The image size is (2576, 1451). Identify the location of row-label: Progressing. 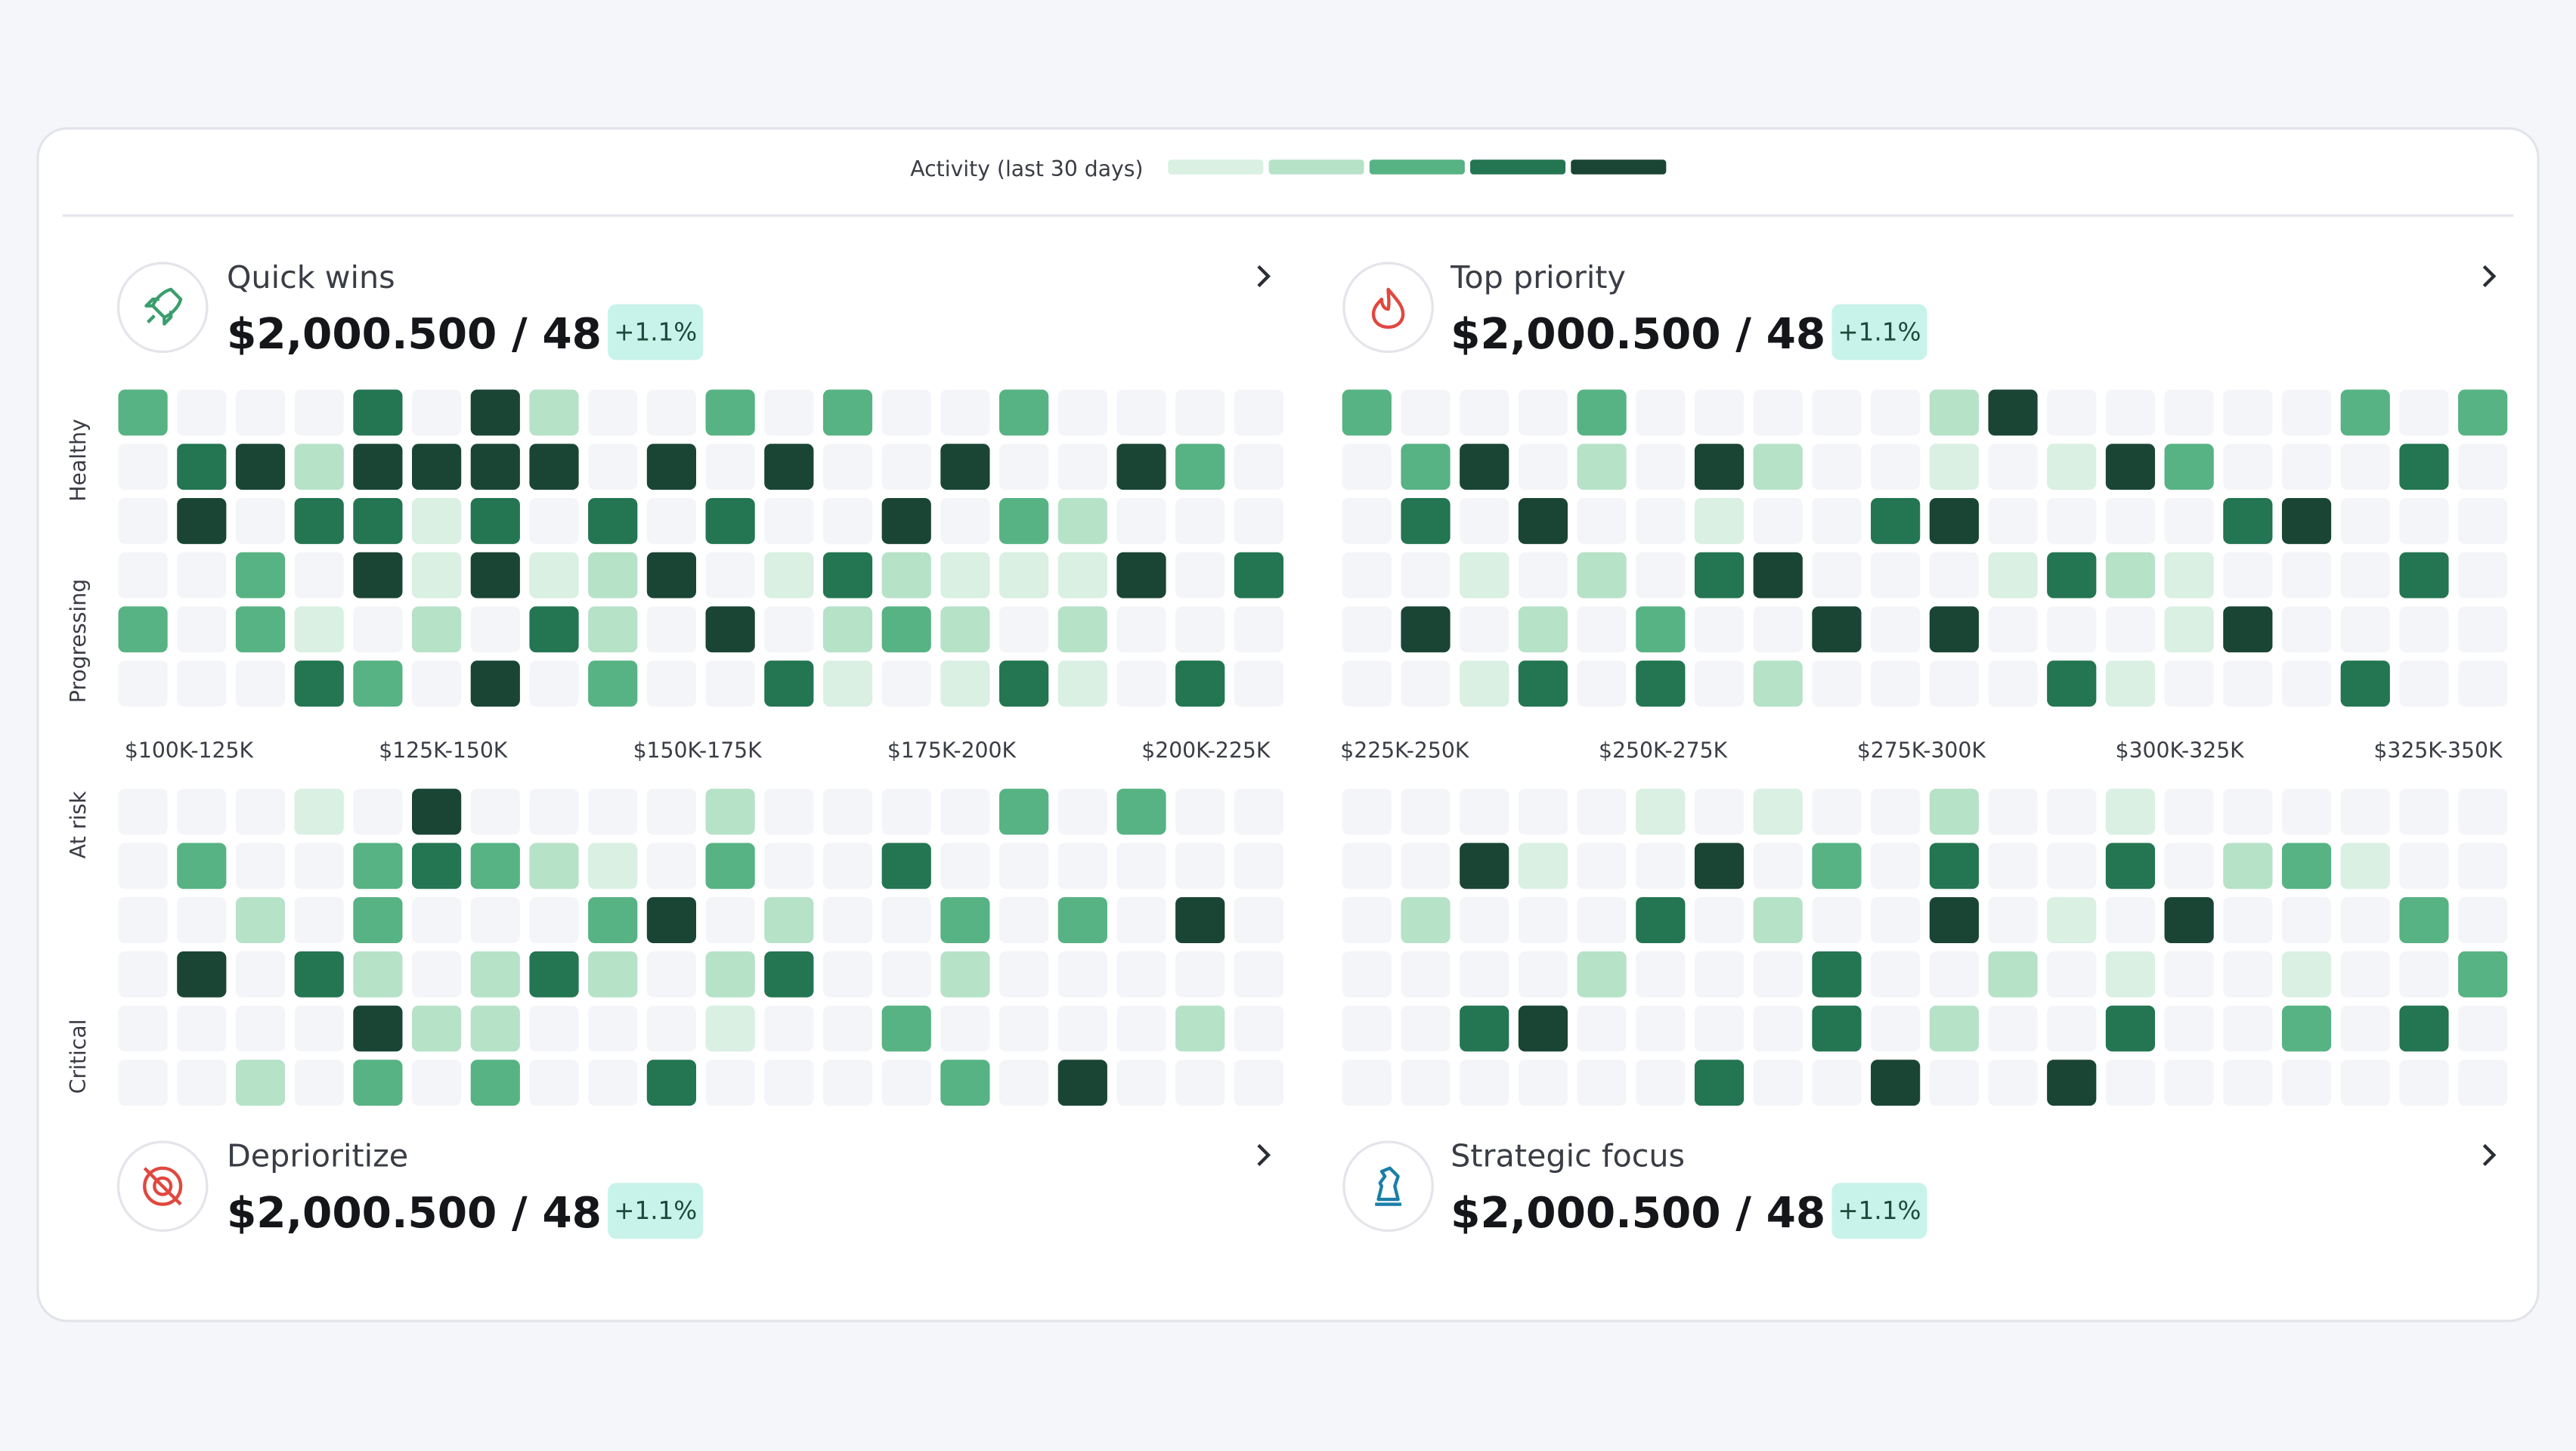
(78, 641).